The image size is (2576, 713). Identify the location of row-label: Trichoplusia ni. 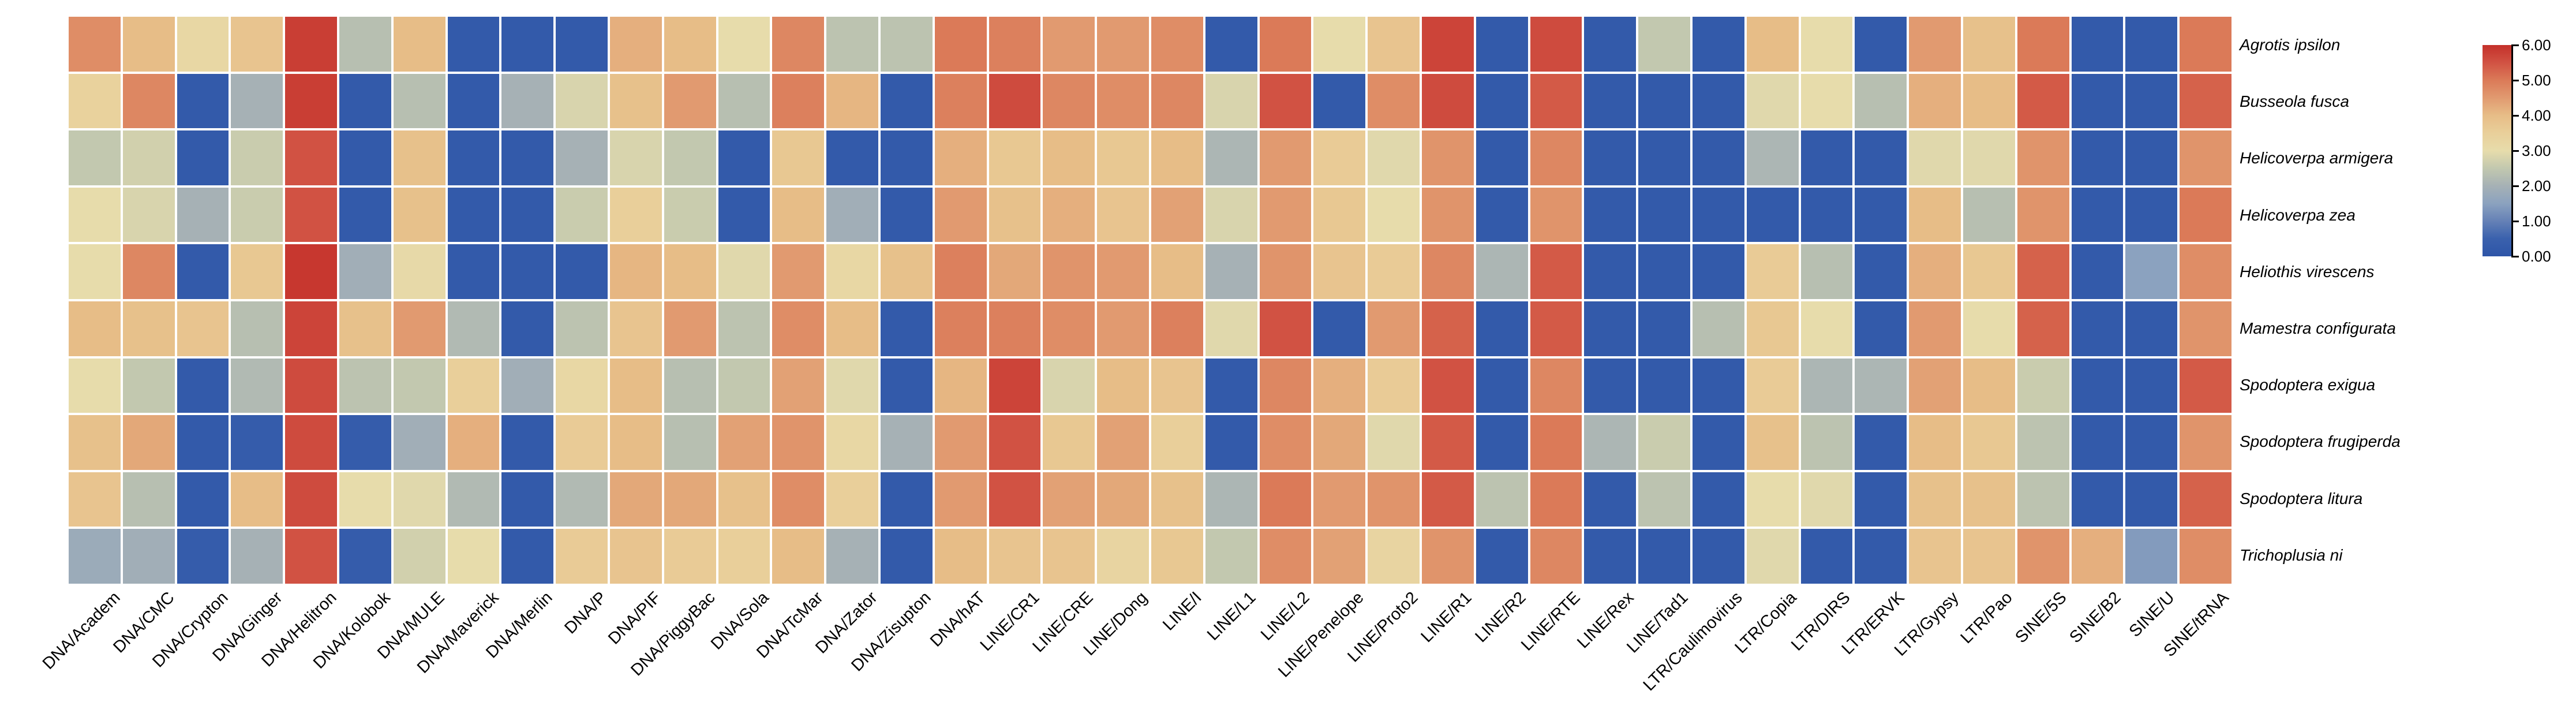
(2291, 555).